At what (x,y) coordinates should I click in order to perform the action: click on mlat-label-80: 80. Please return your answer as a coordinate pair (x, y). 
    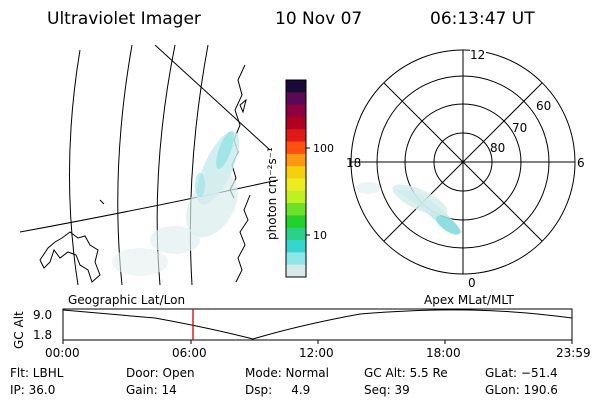
    Looking at the image, I should click on (497, 148).